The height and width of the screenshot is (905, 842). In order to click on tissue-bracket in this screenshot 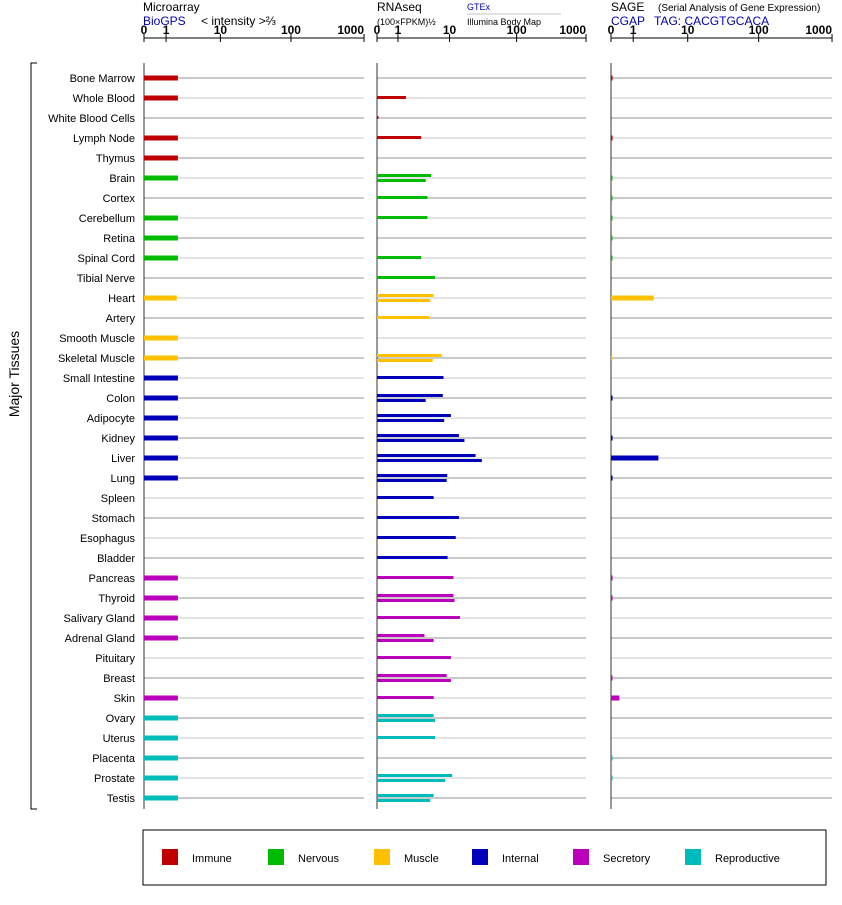, I will do `click(33, 436)`.